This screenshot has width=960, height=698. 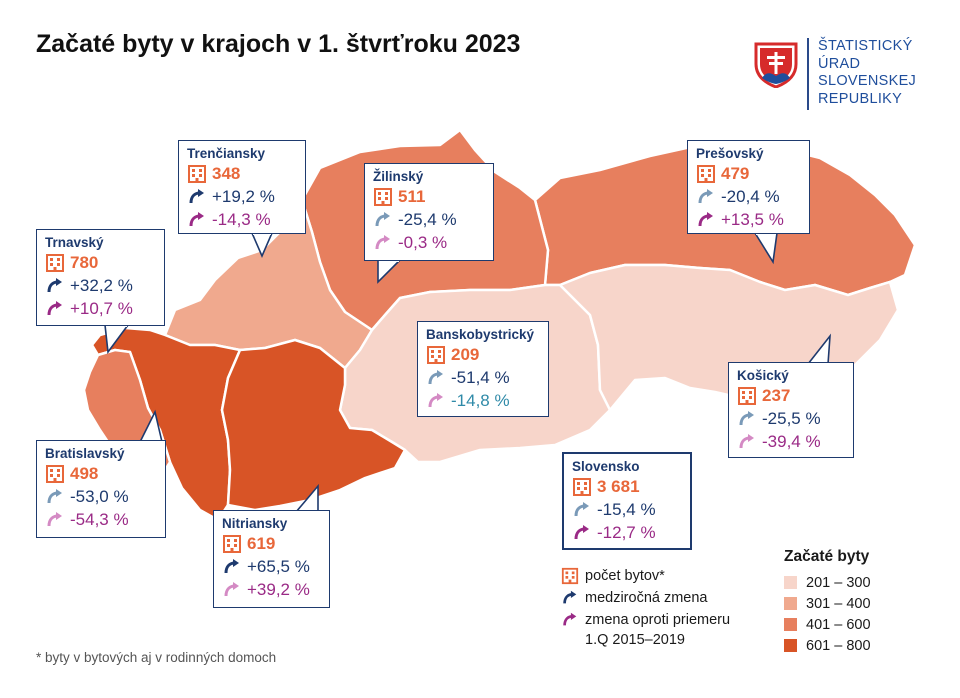 What do you see at coordinates (865, 46) in the screenshot?
I see `logo-line: ŠTATISTICKÝ` at bounding box center [865, 46].